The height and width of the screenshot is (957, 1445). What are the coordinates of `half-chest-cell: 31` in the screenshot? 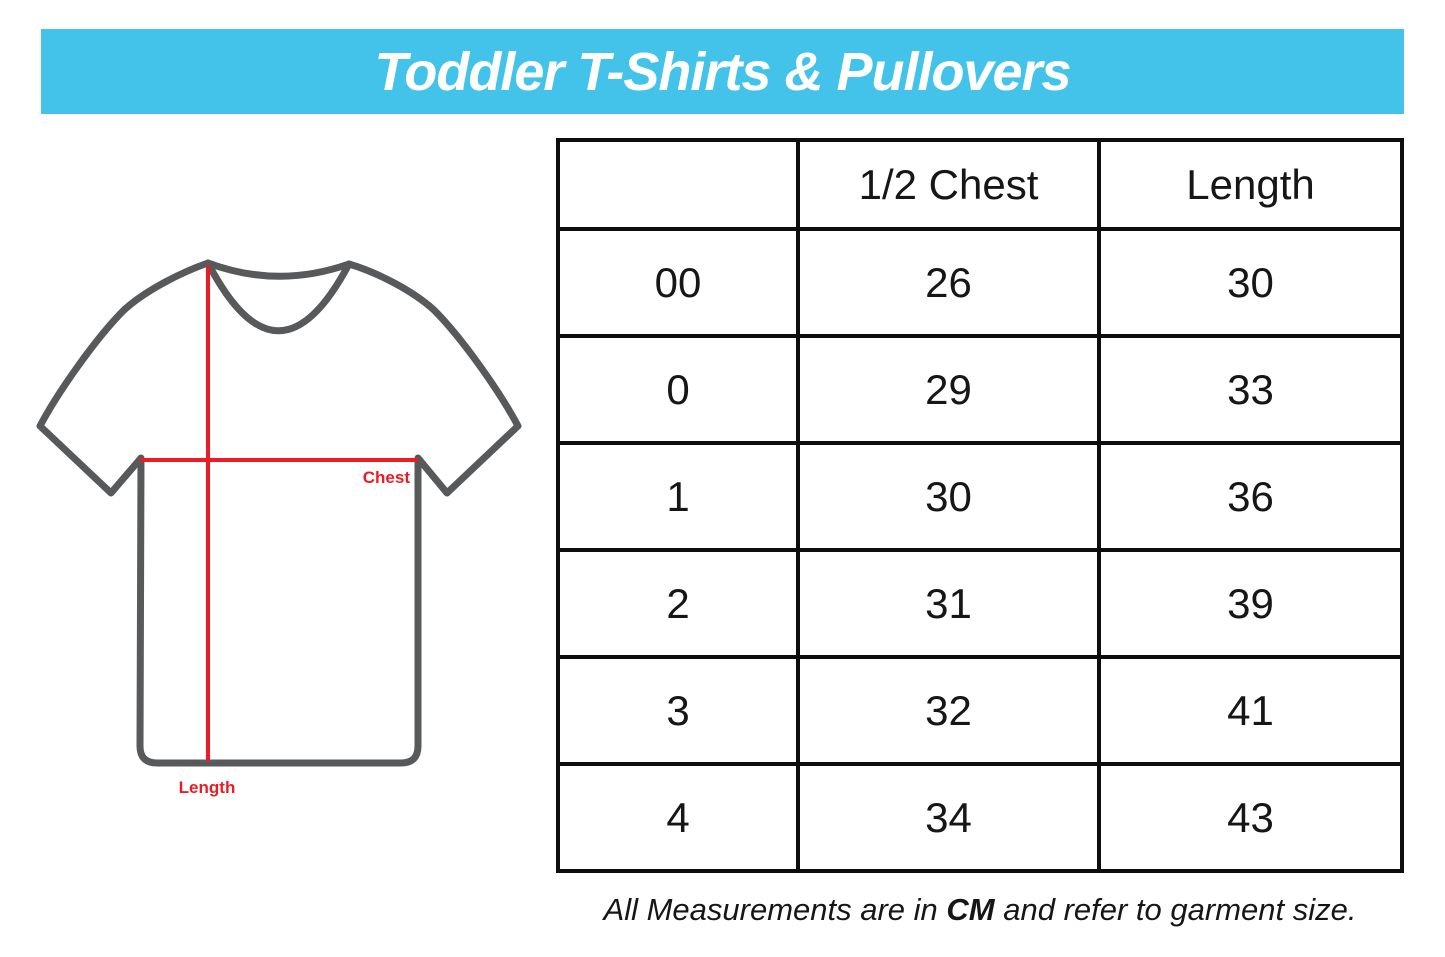 It's located at (948, 603).